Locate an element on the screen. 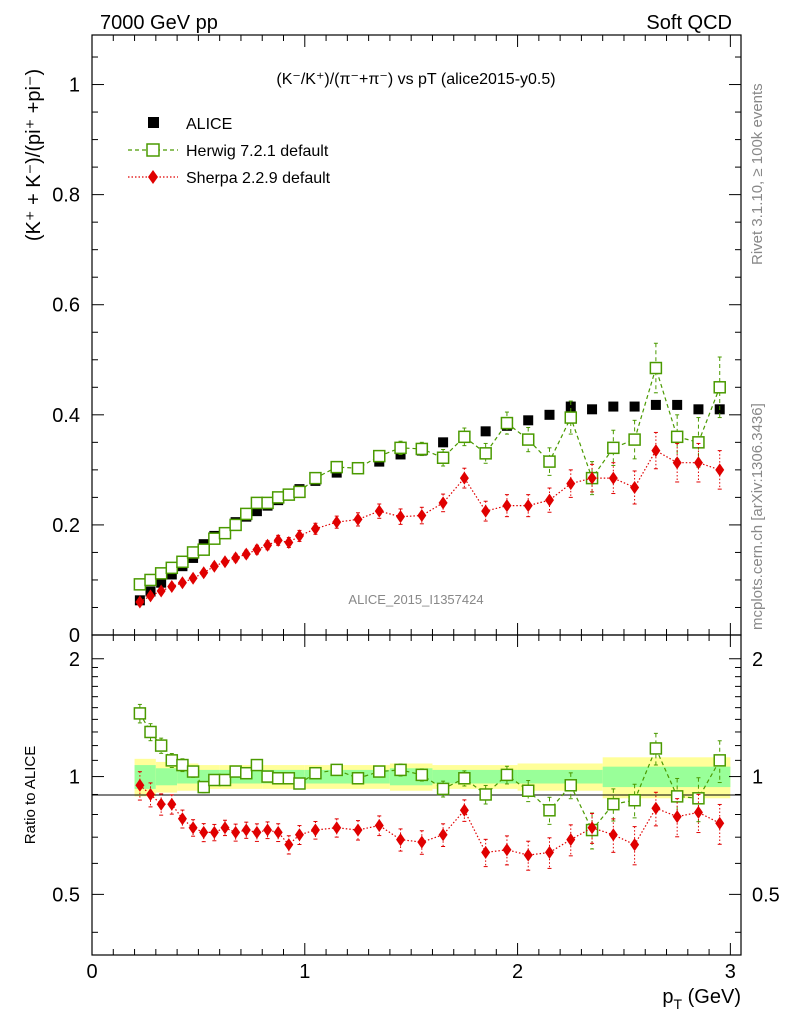  chart-title: (K⁻/K⁺)/(π⁻+π⁻) vs pT (alice2015-y0.5) is located at coordinates (415, 79).